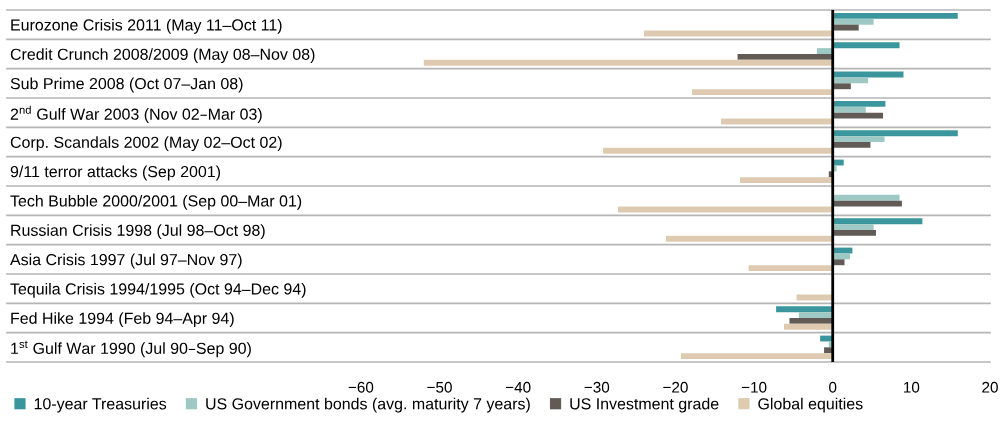 The height and width of the screenshot is (427, 1002). What do you see at coordinates (754, 387) in the screenshot?
I see `x-tick-label: −10` at bounding box center [754, 387].